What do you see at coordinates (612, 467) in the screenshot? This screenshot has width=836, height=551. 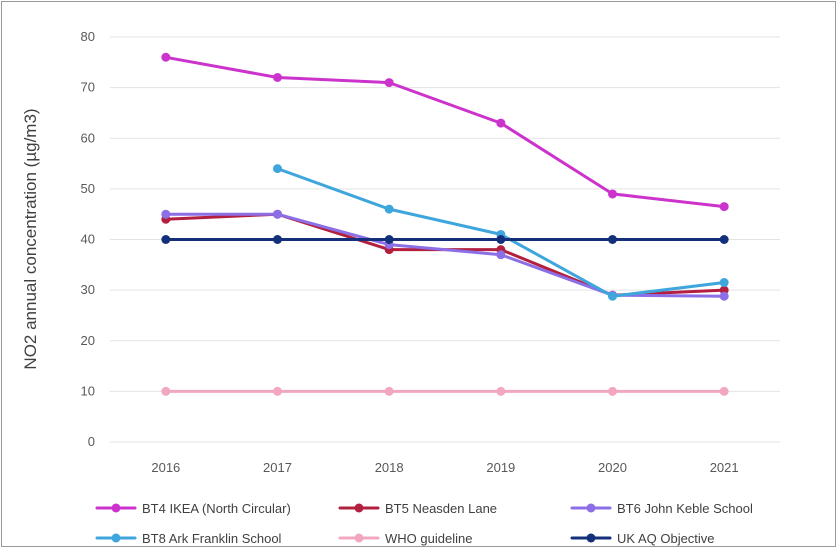 I see `x-tick-label: 2020` at bounding box center [612, 467].